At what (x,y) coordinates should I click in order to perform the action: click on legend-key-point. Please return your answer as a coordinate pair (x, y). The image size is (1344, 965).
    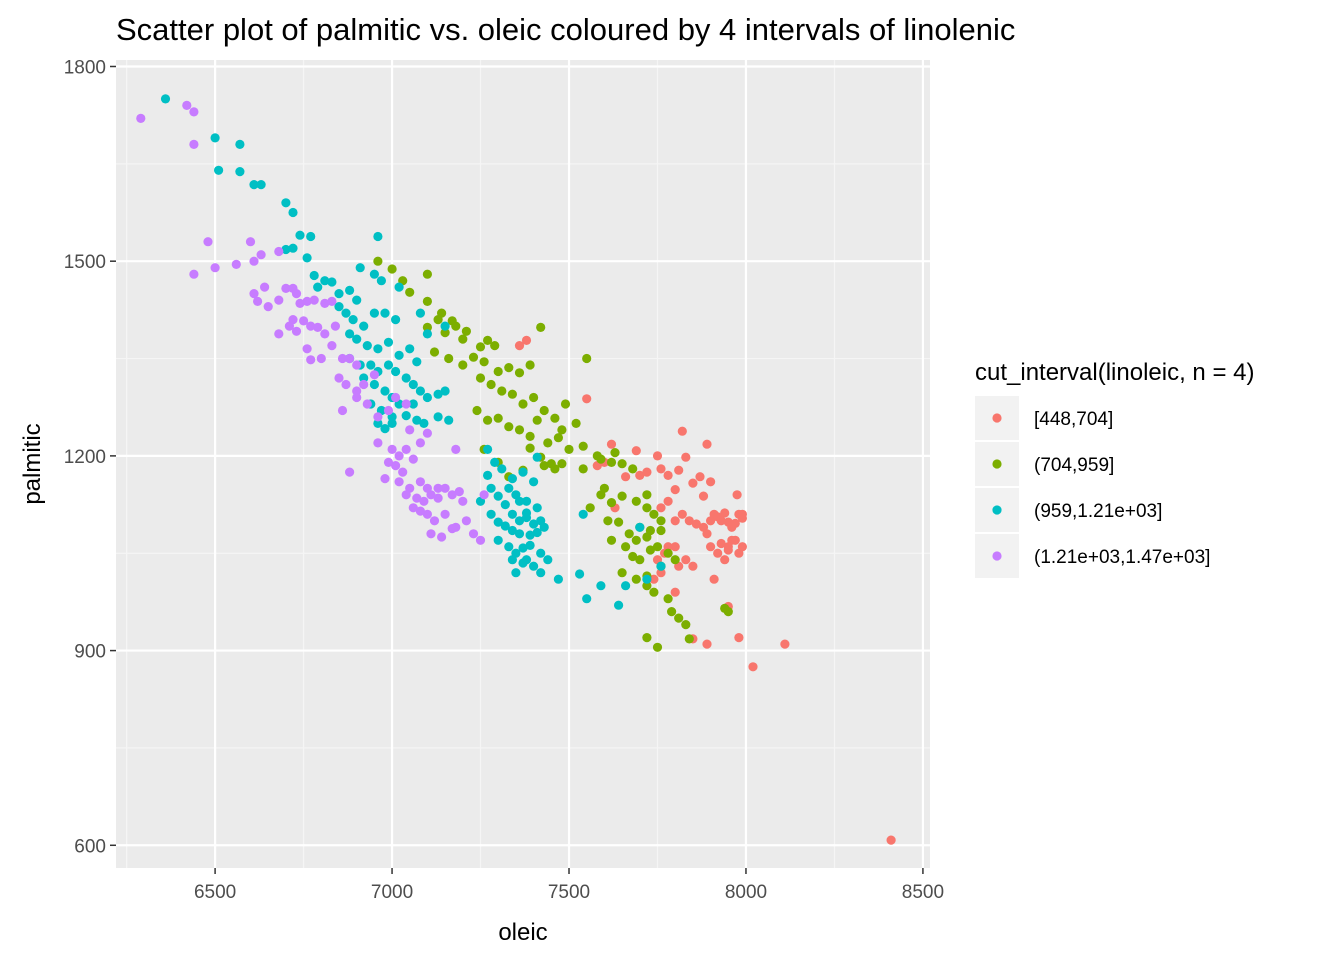
    Looking at the image, I should click on (997, 510).